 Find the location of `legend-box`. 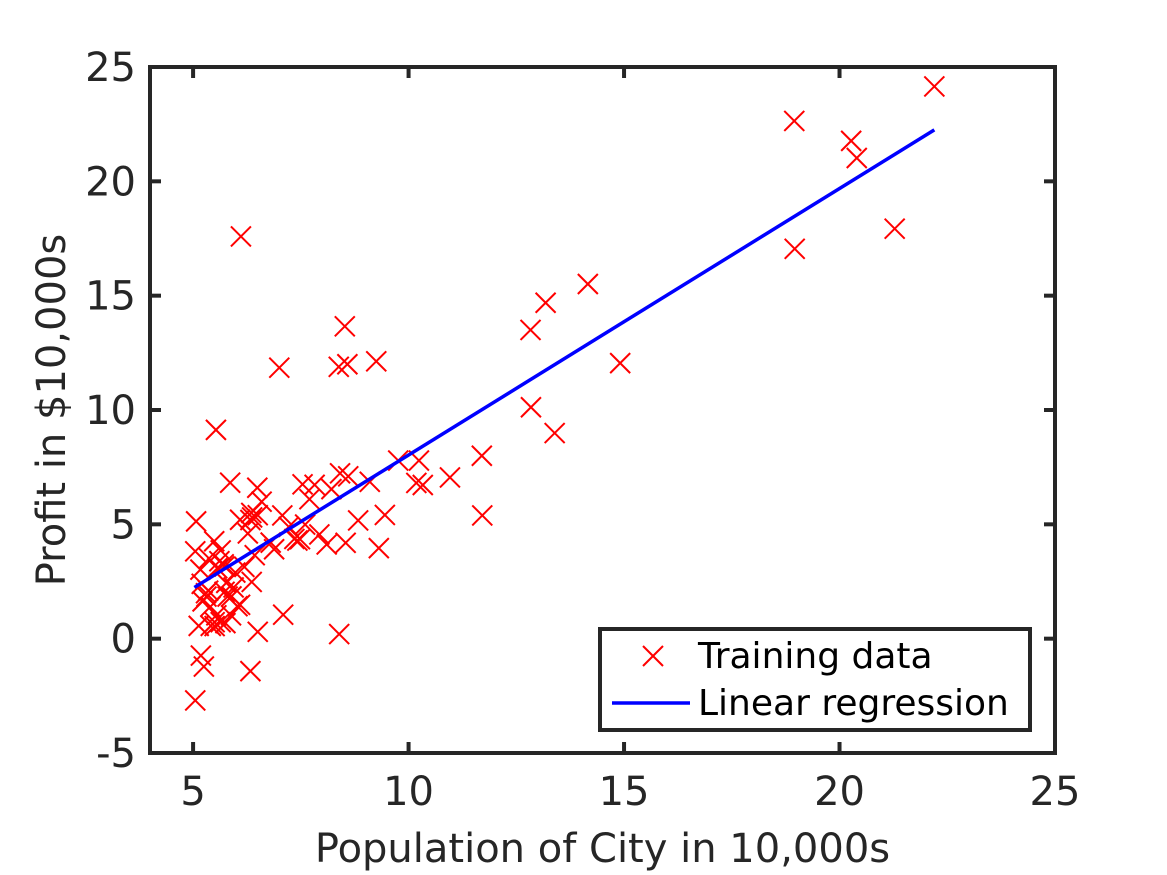

legend-box is located at coordinates (815, 679).